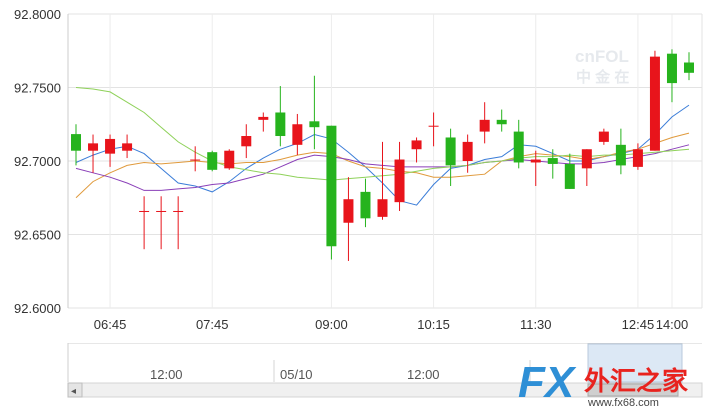 Image resolution: width=710 pixels, height=411 pixels. I want to click on navigator-top-line, so click(385, 343).